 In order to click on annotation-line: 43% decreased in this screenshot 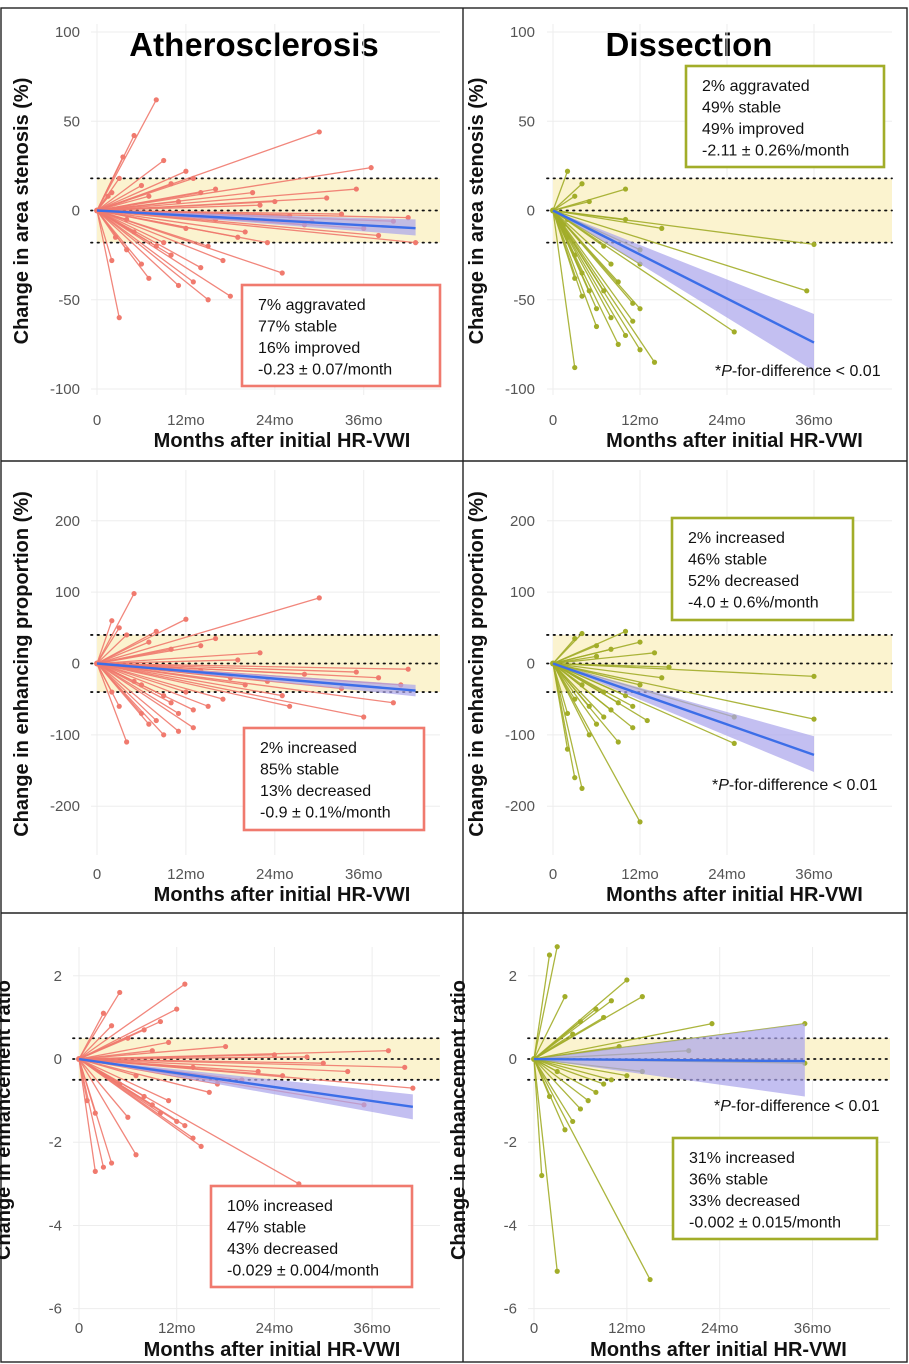, I will do `click(282, 1249)`.